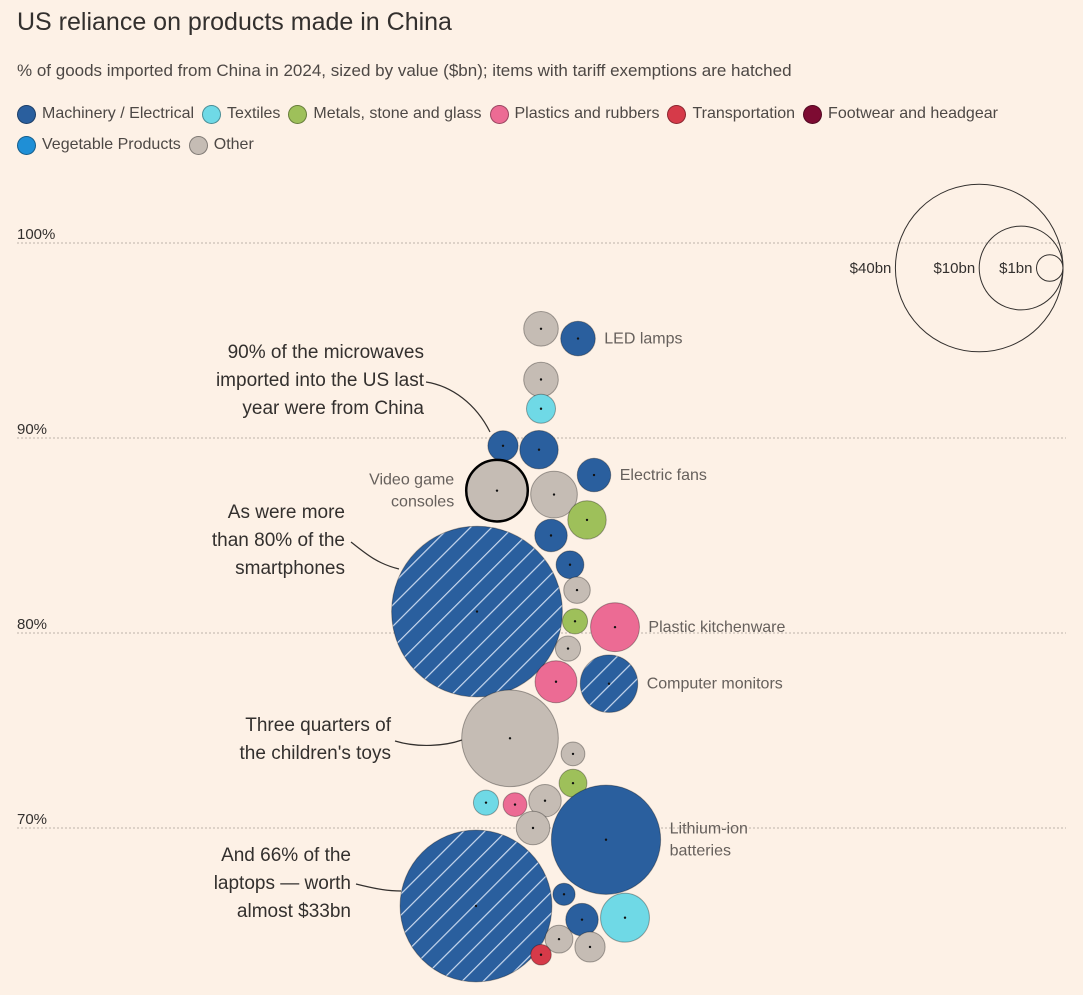 Image resolution: width=1083 pixels, height=995 pixels. Describe the element at coordinates (590, 947) in the screenshot. I see `bubble-33-center` at that location.